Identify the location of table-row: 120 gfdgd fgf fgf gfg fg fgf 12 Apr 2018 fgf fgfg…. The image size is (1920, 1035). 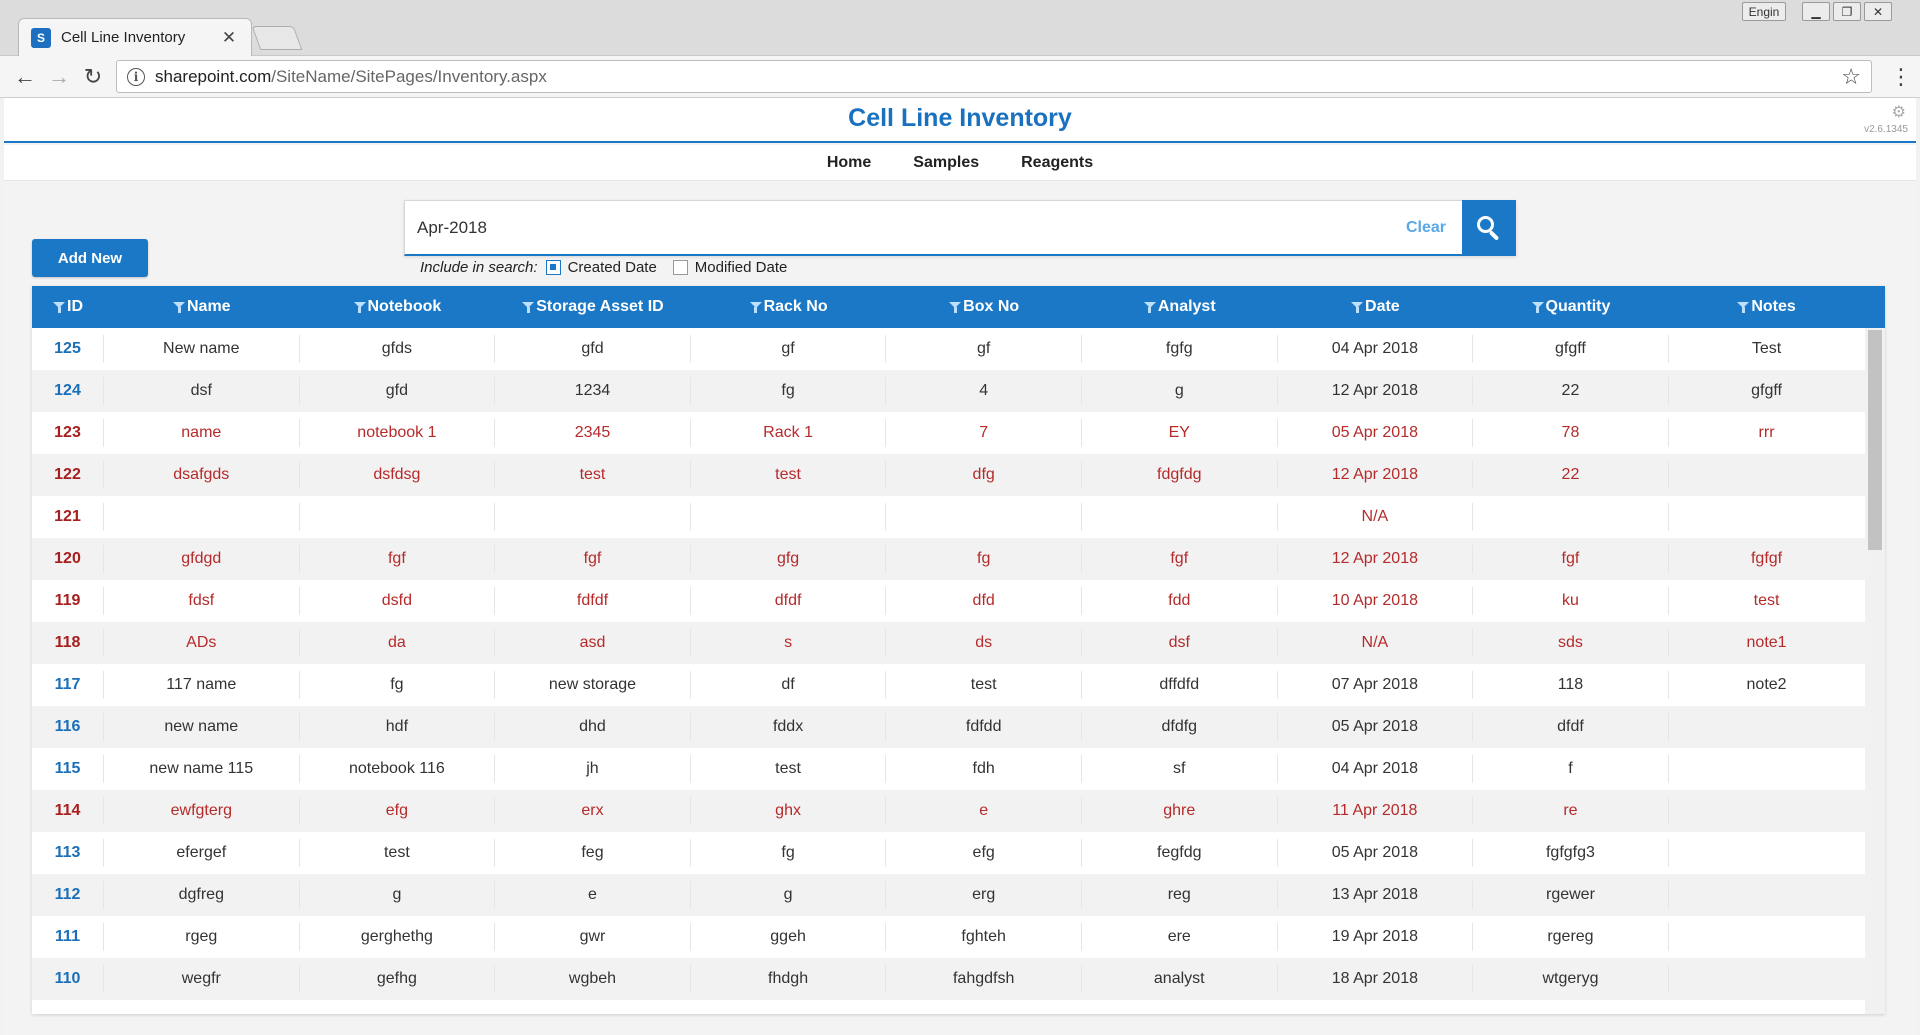
(948, 559).